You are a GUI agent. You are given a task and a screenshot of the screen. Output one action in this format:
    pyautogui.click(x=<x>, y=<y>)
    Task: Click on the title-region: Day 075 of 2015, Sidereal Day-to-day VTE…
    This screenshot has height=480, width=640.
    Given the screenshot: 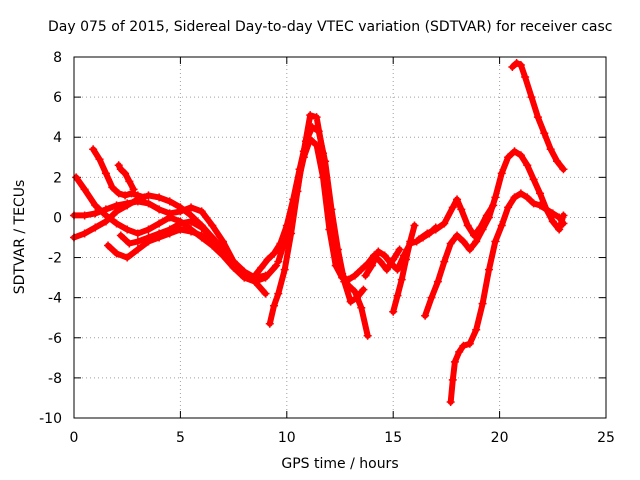 What is the action you would take?
    pyautogui.click(x=320, y=30)
    